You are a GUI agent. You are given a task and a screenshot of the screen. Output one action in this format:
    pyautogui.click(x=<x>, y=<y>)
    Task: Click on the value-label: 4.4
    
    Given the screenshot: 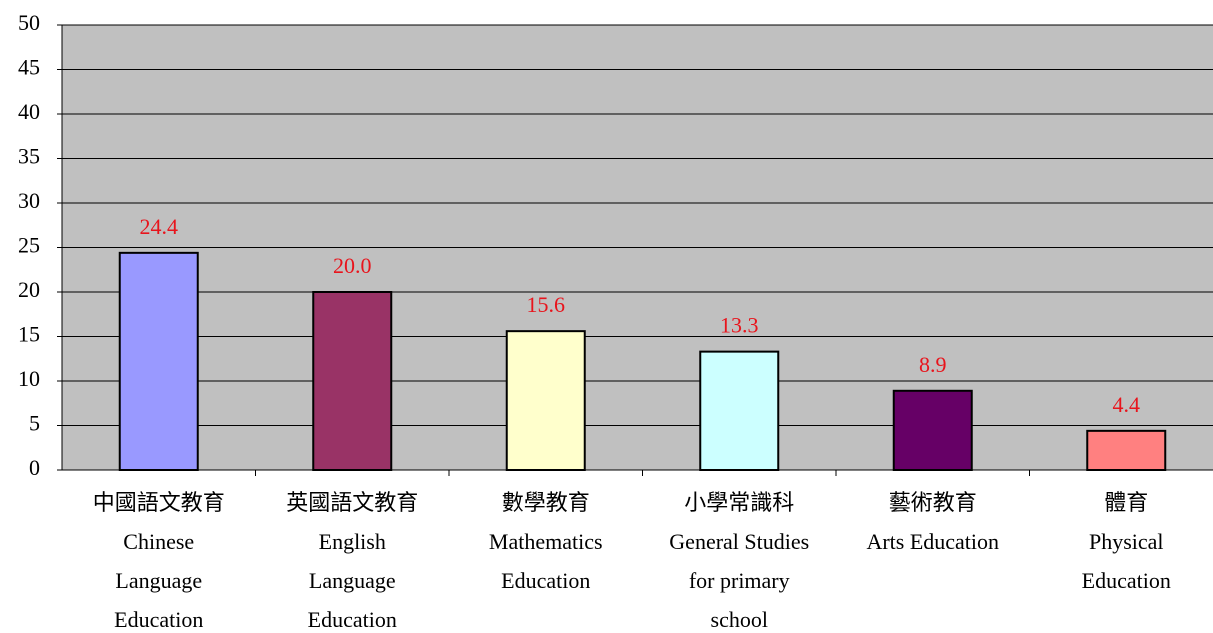 What is the action you would take?
    pyautogui.click(x=1127, y=404)
    